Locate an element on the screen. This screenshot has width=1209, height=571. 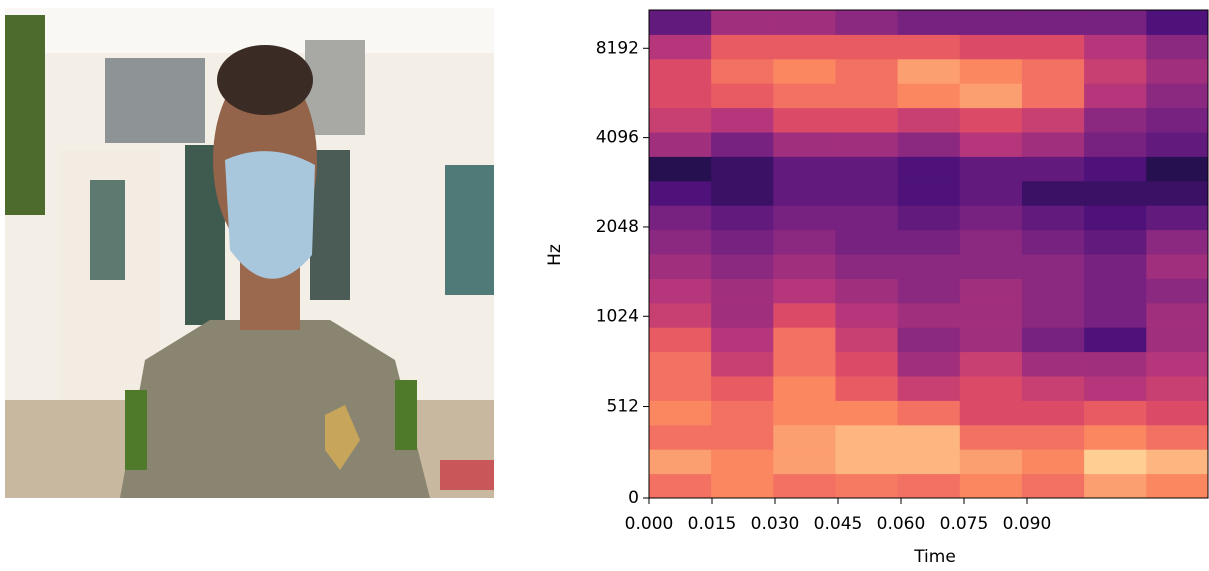
curb is located at coordinates (467, 475).